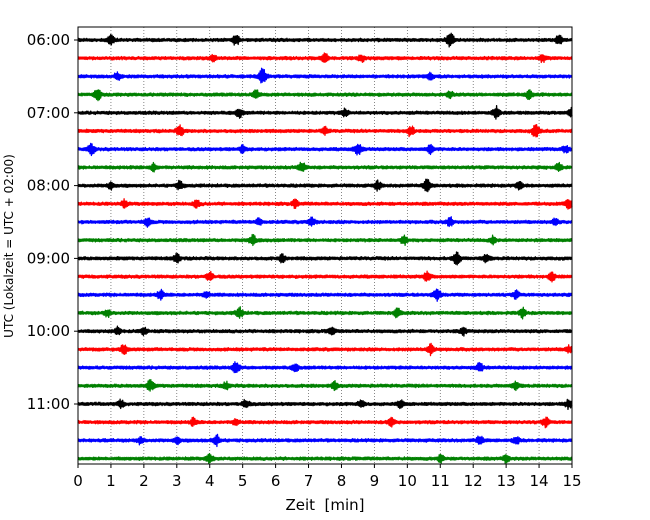  Describe the element at coordinates (48, 186) in the screenshot. I see `y-tick-label: 08:00` at that location.